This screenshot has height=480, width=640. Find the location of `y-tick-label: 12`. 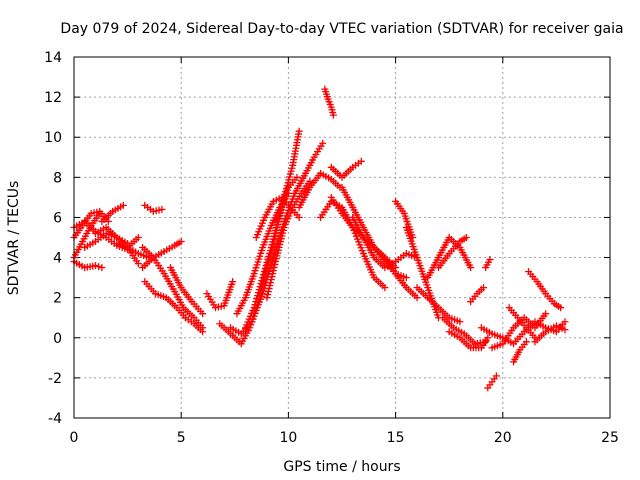

y-tick-label: 12 is located at coordinates (53, 98).